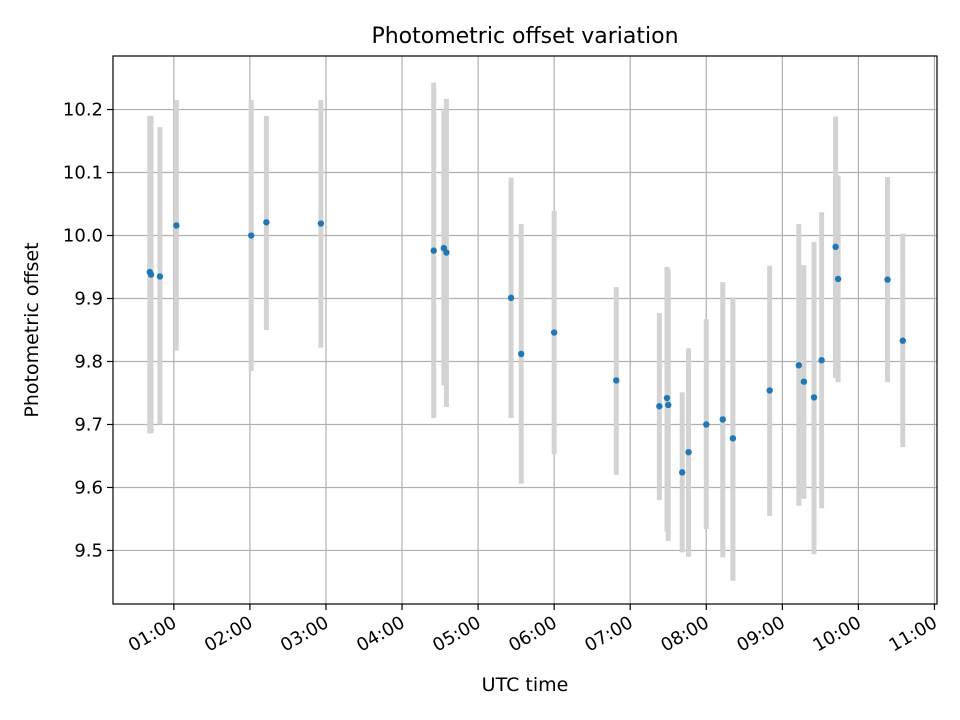 This screenshot has width=960, height=720. I want to click on y-tick-label: 9.9, so click(88, 299).